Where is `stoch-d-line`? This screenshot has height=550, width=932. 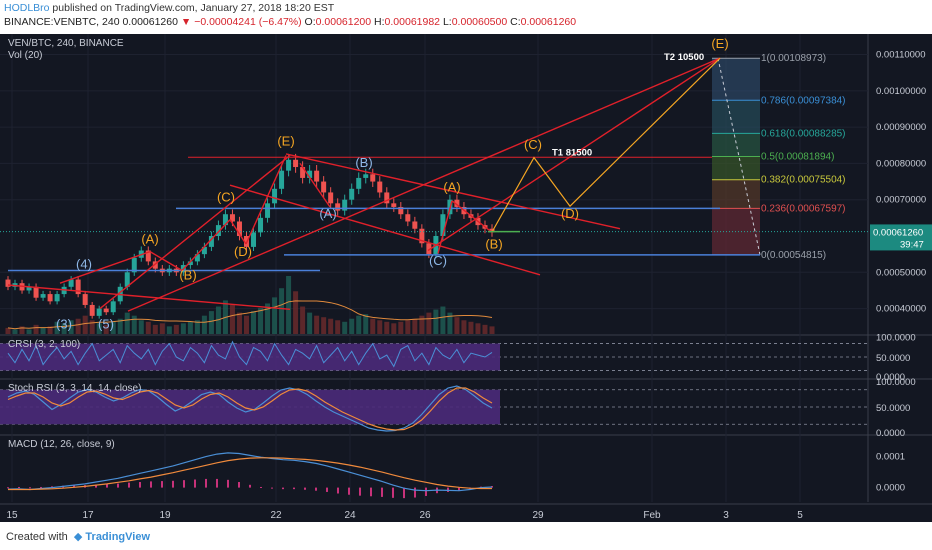
stoch-d-line is located at coordinates (250, 409).